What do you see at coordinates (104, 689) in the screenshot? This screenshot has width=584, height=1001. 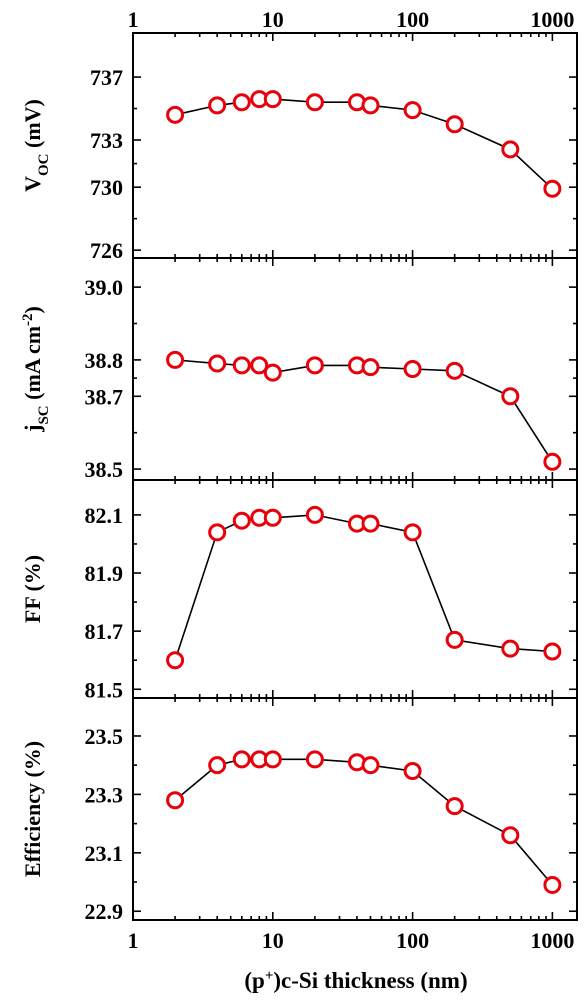 I see `y-tick-label: 81.5` at bounding box center [104, 689].